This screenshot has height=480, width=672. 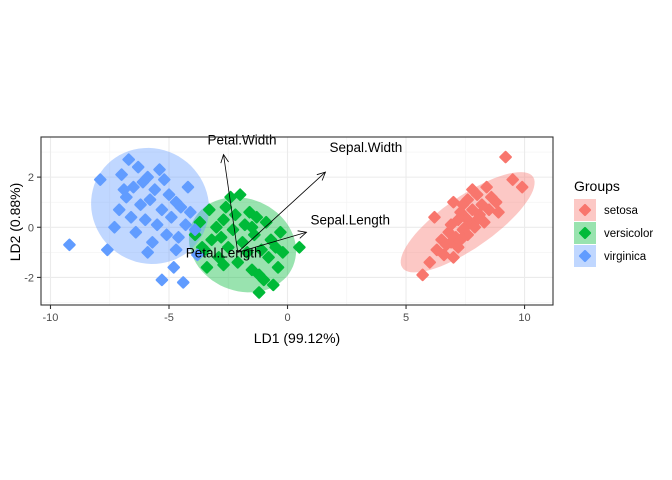 I want to click on legend-label-setosa: setosa, so click(x=621, y=211).